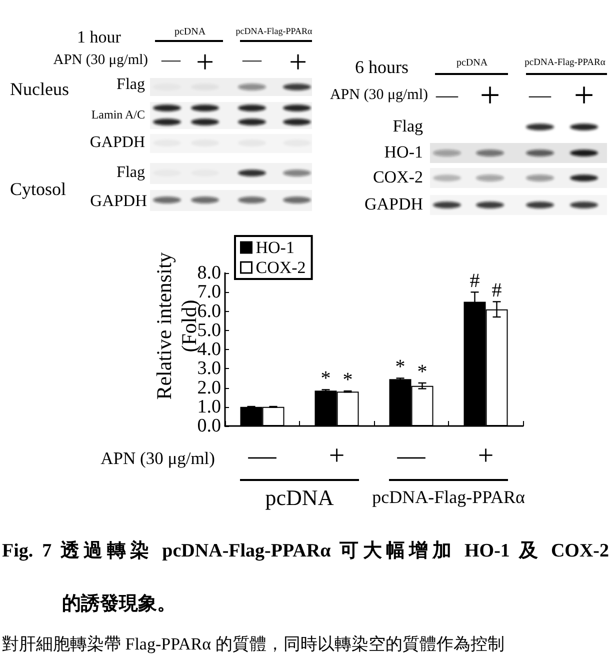 The height and width of the screenshot is (660, 611). I want to click on x-axis-title: APN (30 μg/ml), so click(158, 458).